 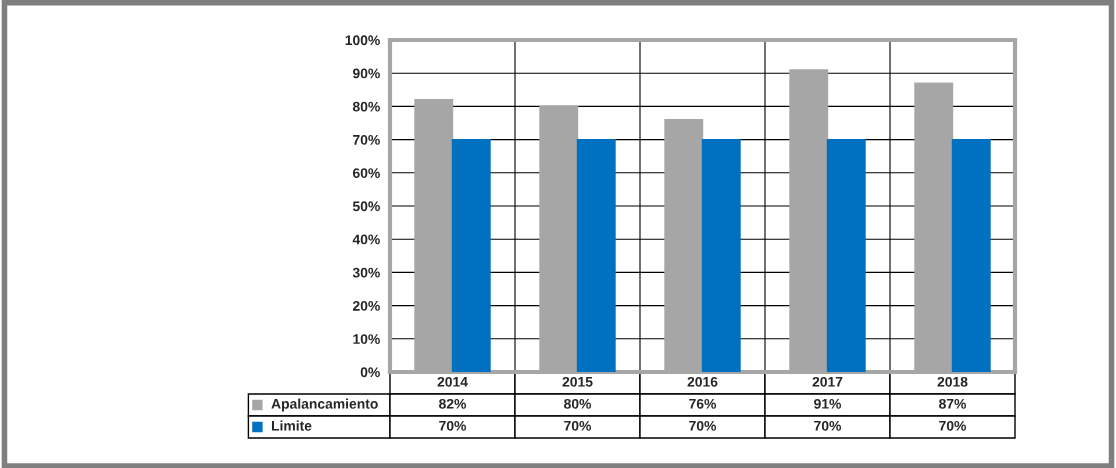 What do you see at coordinates (366, 339) in the screenshot?
I see `y-tick-label: 10%` at bounding box center [366, 339].